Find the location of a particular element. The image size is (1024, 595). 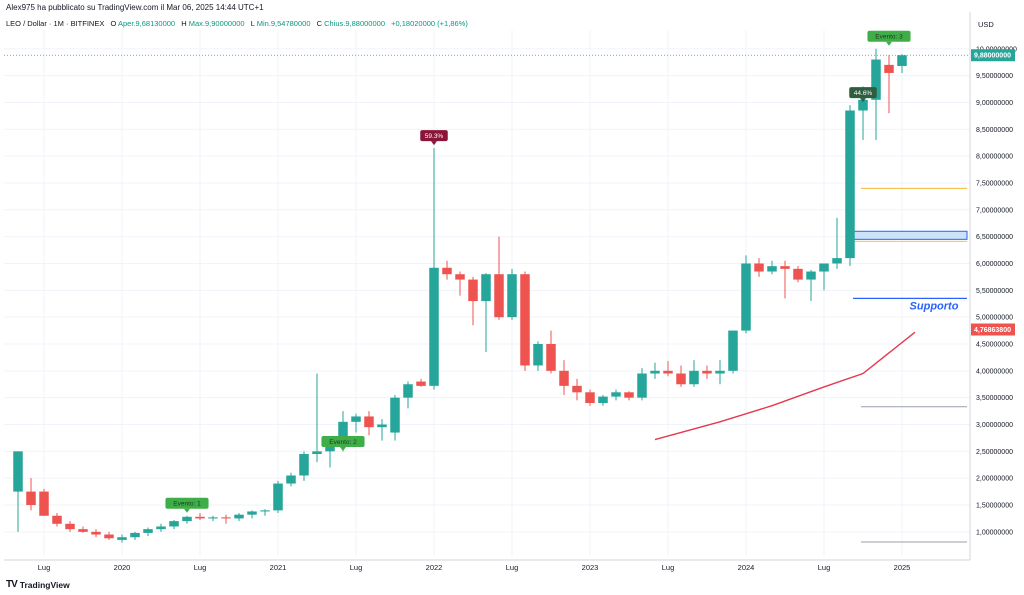

y-tick-label: 3,50000000 is located at coordinates (994, 398).